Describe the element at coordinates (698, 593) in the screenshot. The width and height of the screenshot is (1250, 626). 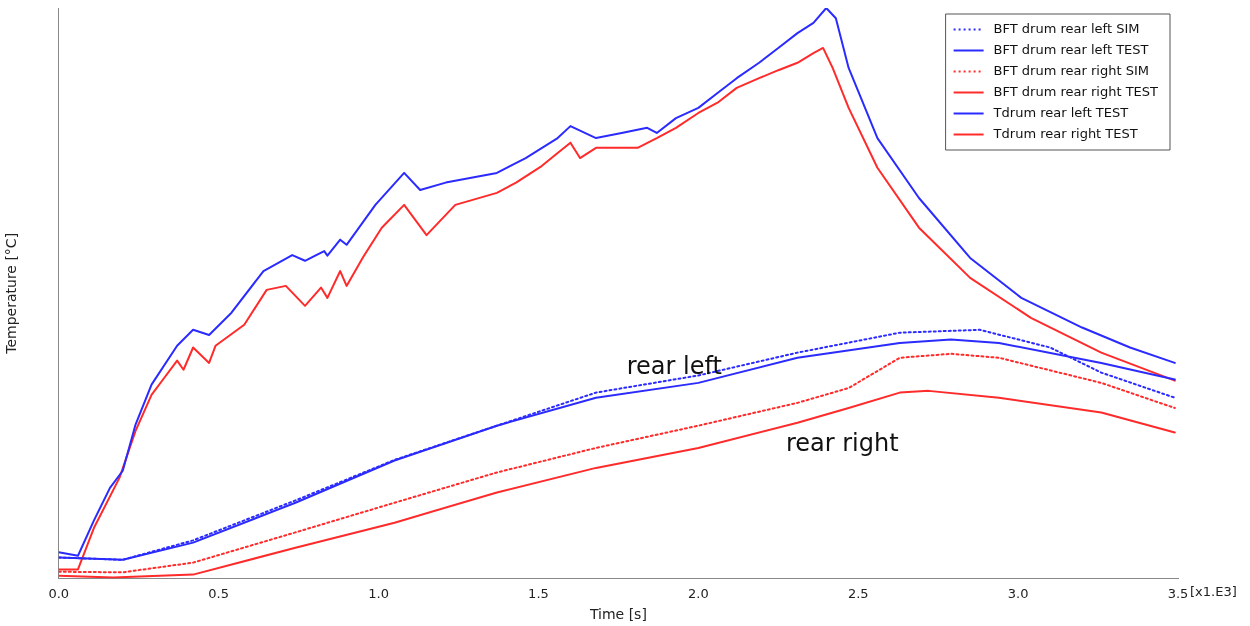
I see `x-tick-label: 2.0` at that location.